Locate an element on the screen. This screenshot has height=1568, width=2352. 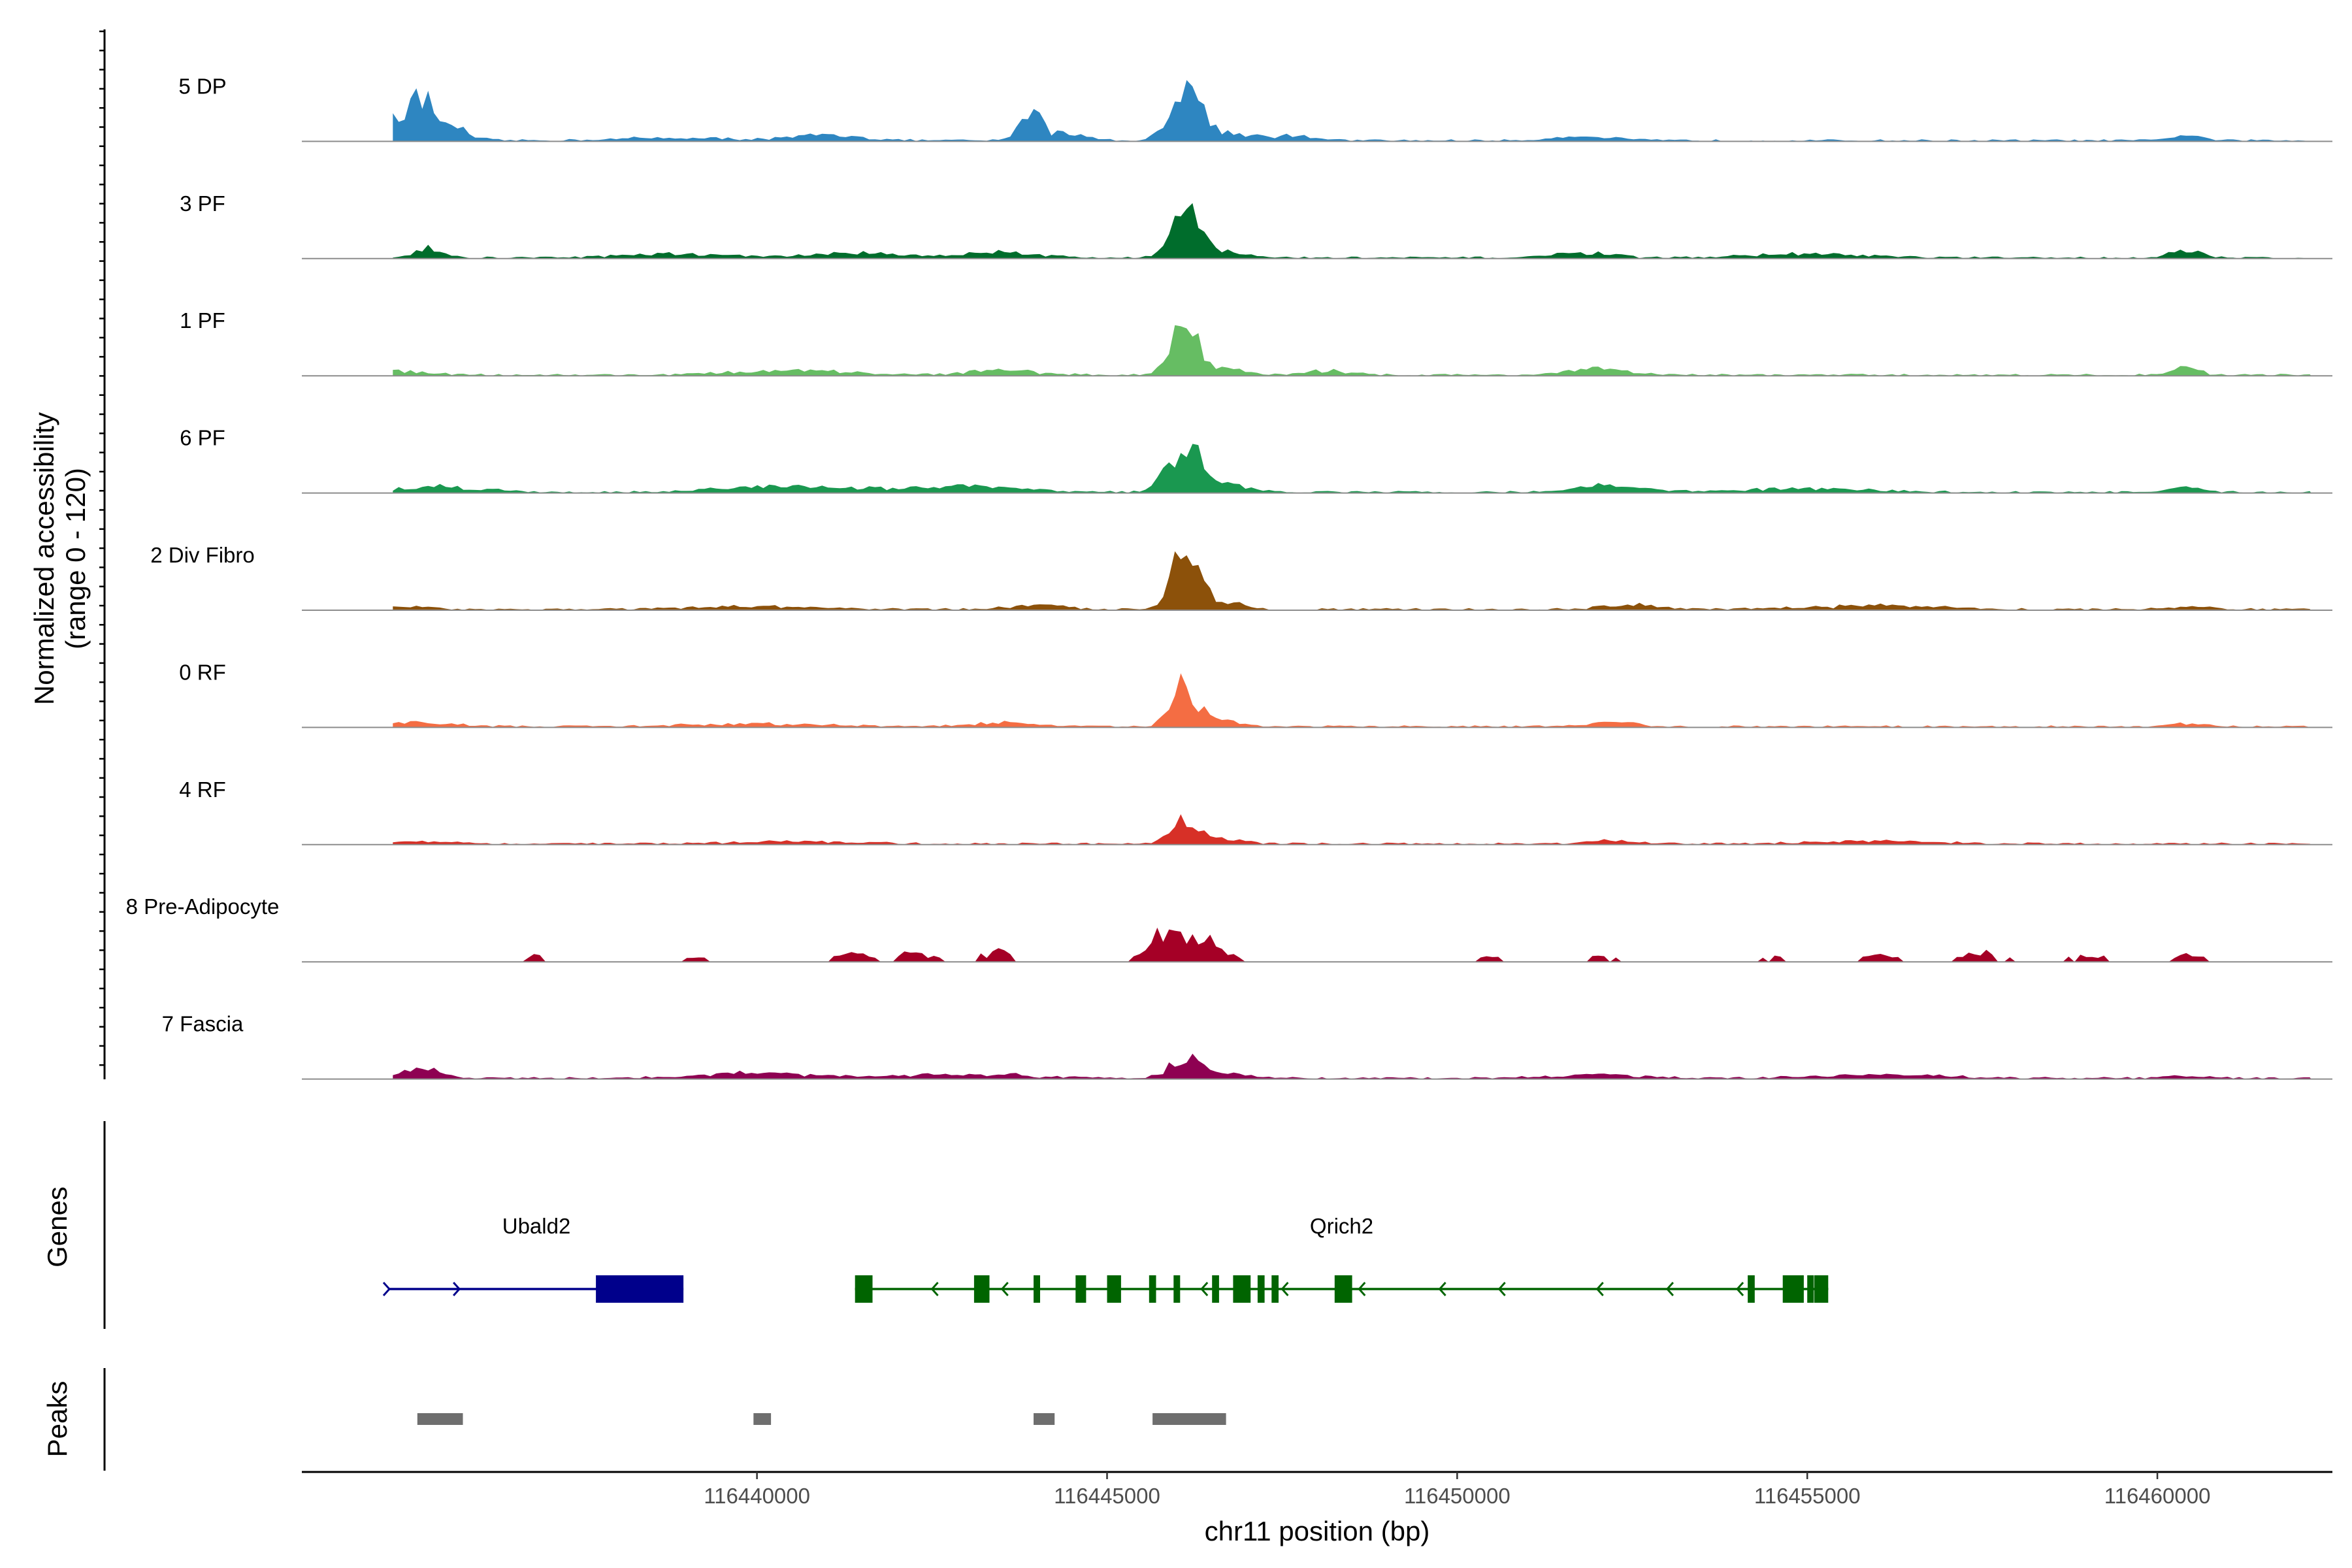
track-group: 4 RF is located at coordinates (1255, 811).